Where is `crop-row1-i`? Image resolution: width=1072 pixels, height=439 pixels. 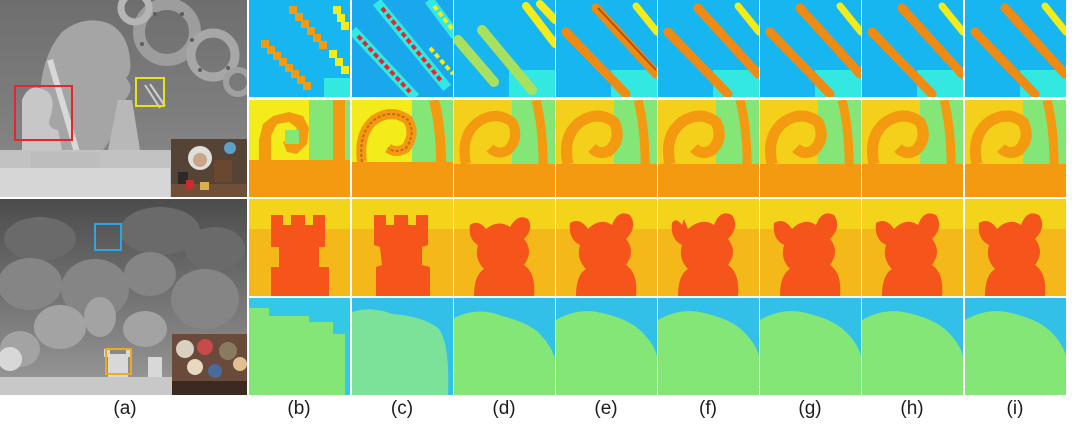 crop-row1-i is located at coordinates (1015, 48).